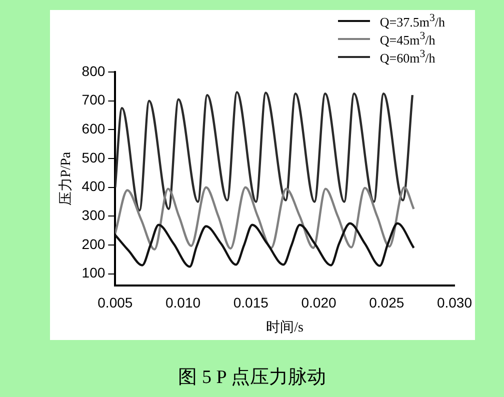 The width and height of the screenshot is (504, 397). What do you see at coordinates (285, 327) in the screenshot?
I see `x-axis-title: 时间/s` at bounding box center [285, 327].